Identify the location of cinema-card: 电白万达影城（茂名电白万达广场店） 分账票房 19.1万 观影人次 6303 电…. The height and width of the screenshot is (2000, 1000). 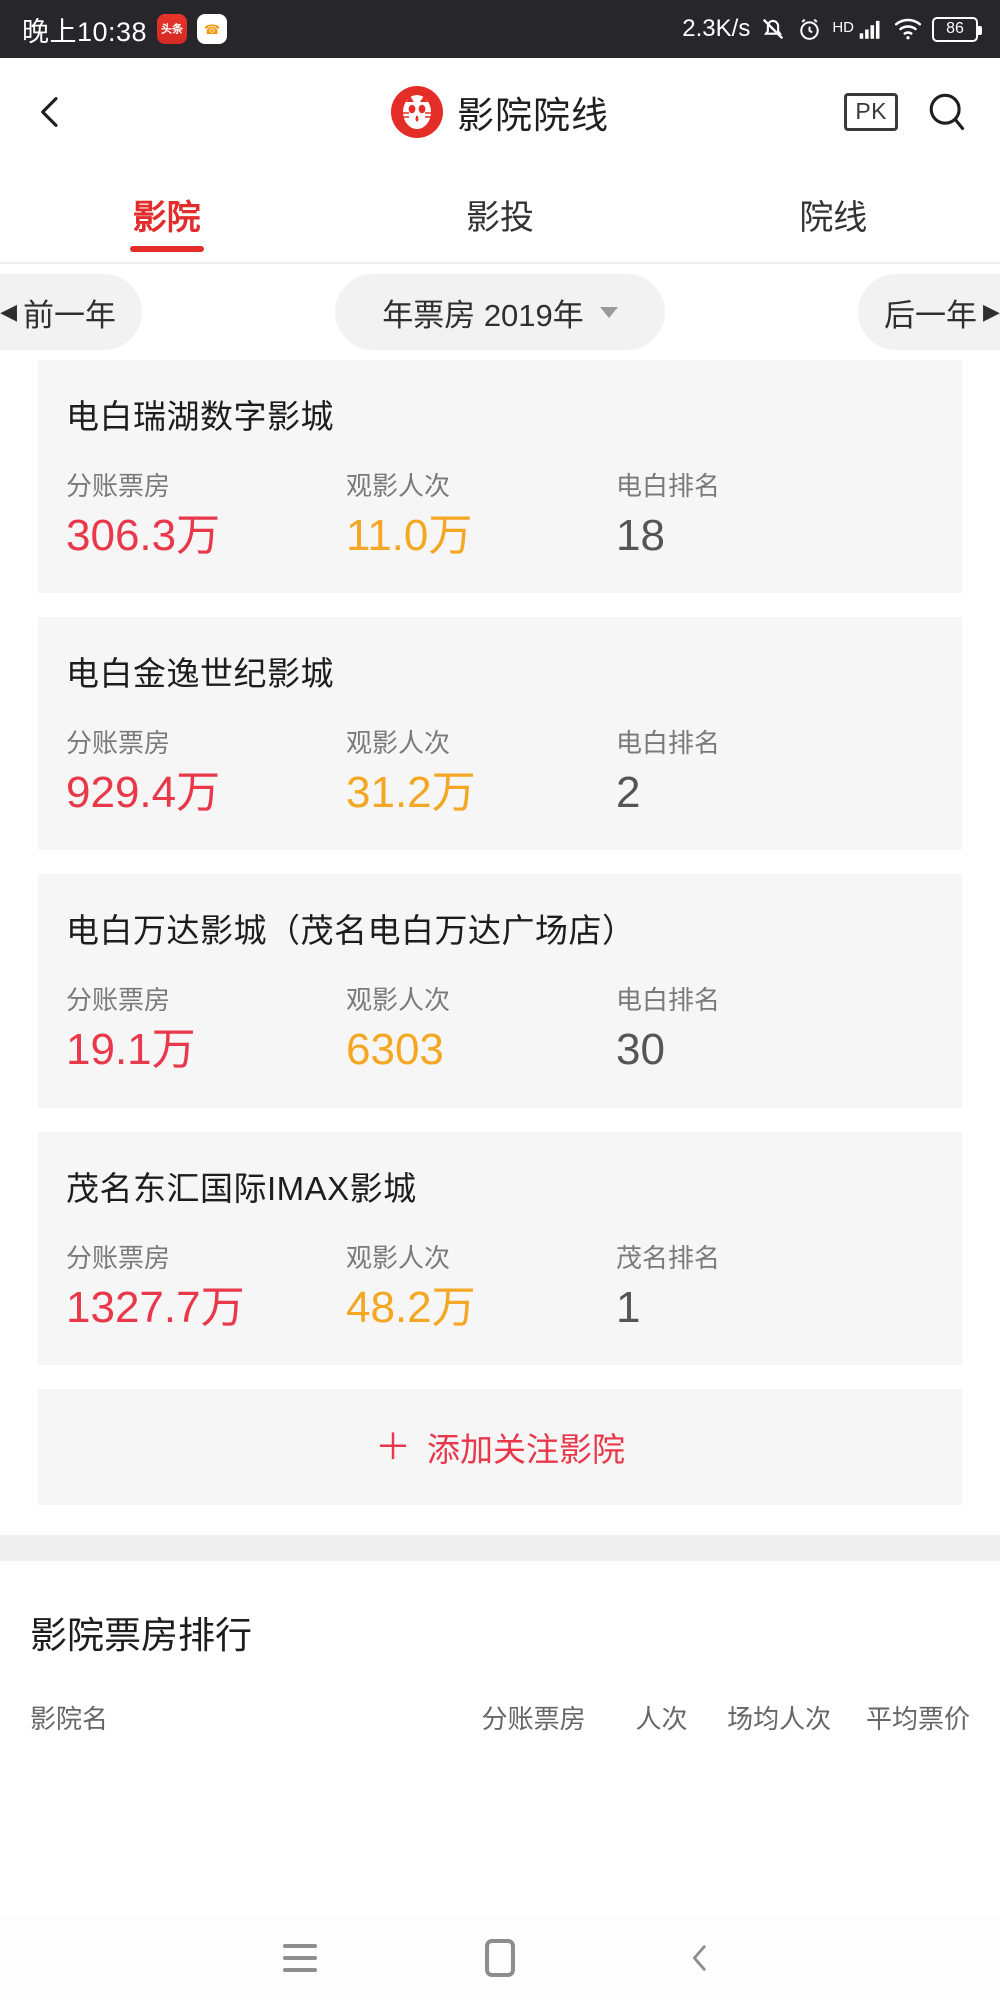
(500, 991).